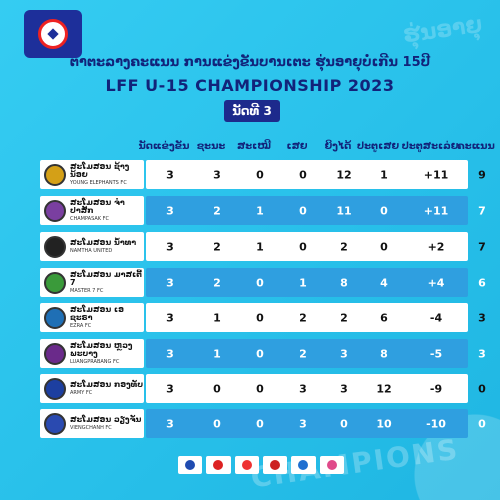  Describe the element at coordinates (106, 419) in the screenshot. I see `team-name: ສະໂມສອນ ວຽງຈັນ` at that location.